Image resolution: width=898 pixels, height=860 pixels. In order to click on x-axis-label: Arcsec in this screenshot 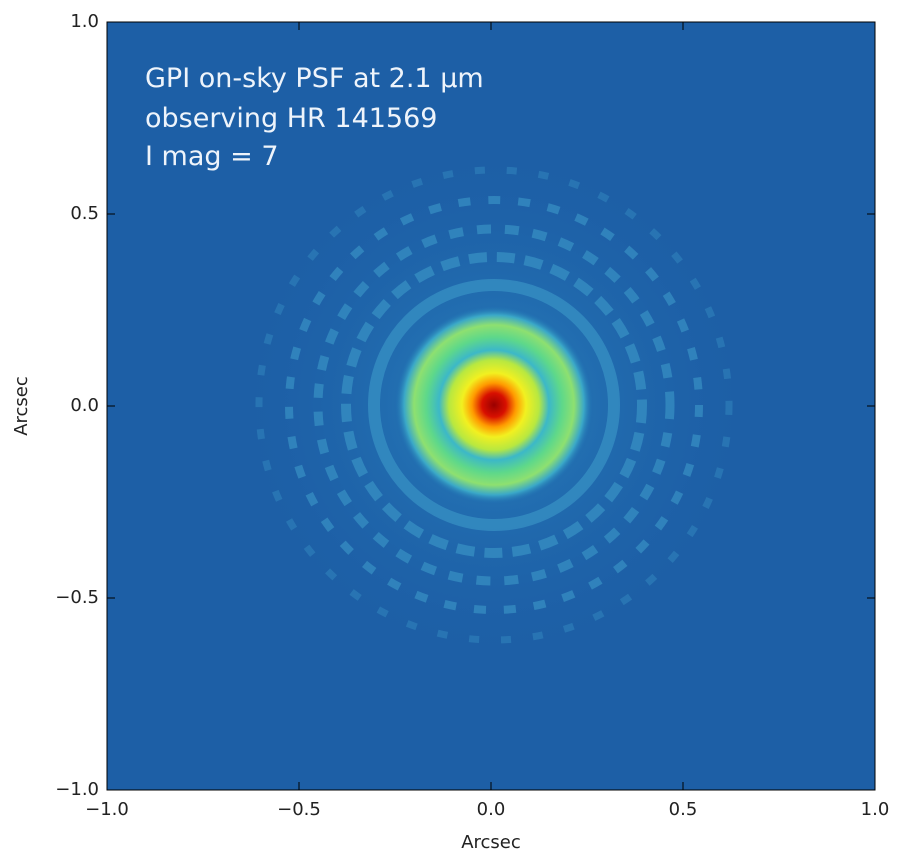, I will do `click(491, 842)`.